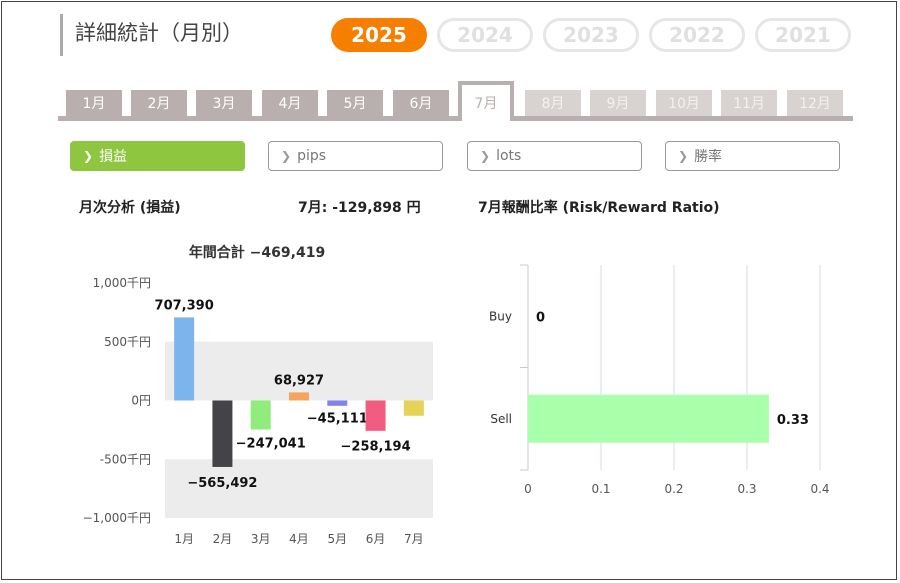 The width and height of the screenshot is (900, 583). What do you see at coordinates (94, 103) in the screenshot?
I see `month-tab-1: 1月` at bounding box center [94, 103].